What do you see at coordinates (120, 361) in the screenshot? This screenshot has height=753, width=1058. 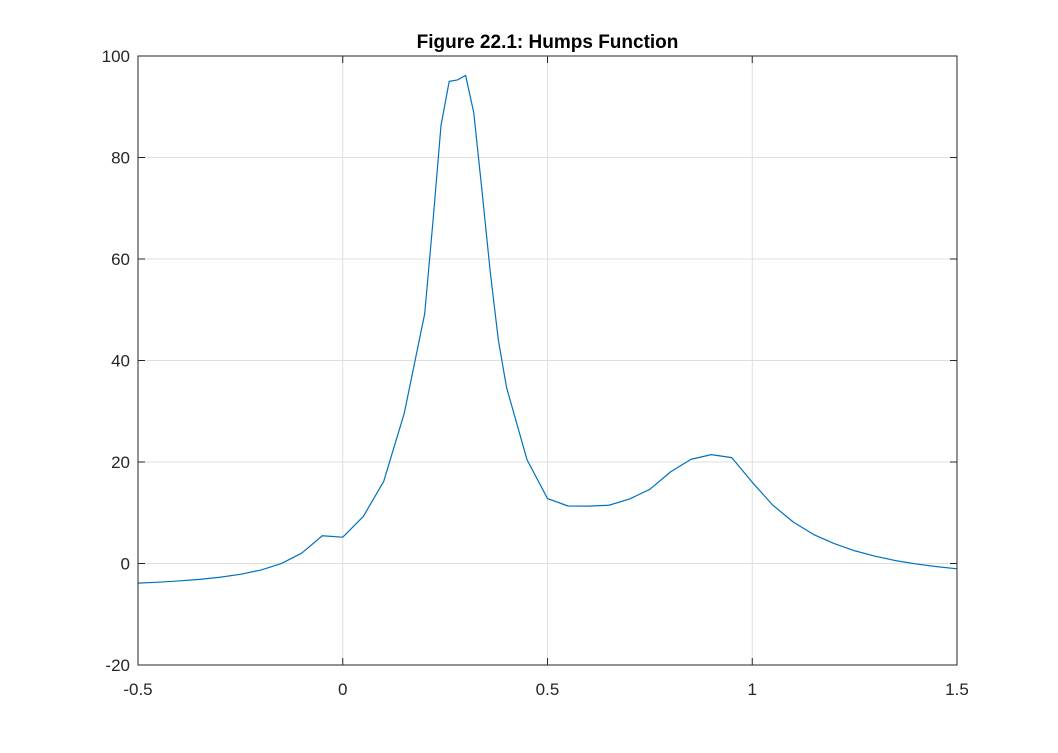 I see `y-tick-label: 40` at bounding box center [120, 361].